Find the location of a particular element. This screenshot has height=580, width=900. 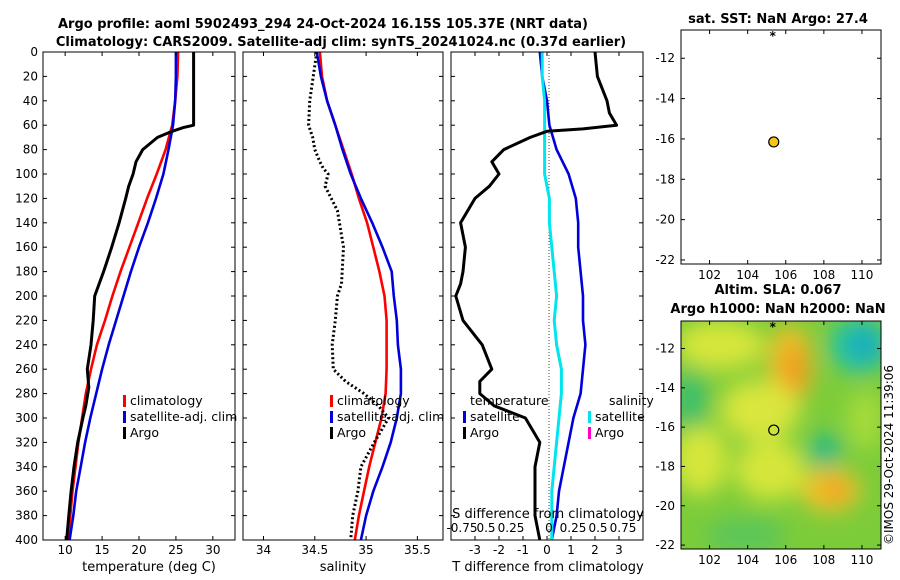

depth-tick-label: 360 is located at coordinates (26, 491).